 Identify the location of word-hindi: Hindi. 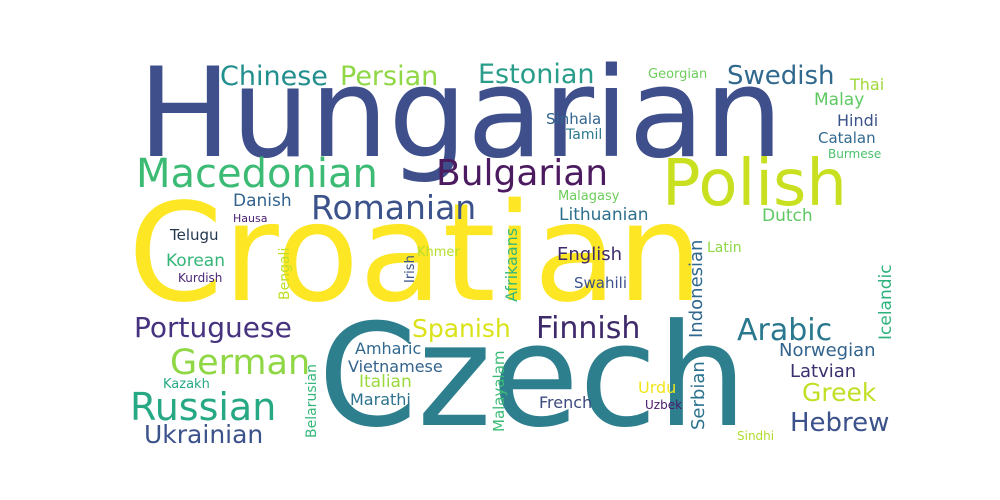
(858, 120).